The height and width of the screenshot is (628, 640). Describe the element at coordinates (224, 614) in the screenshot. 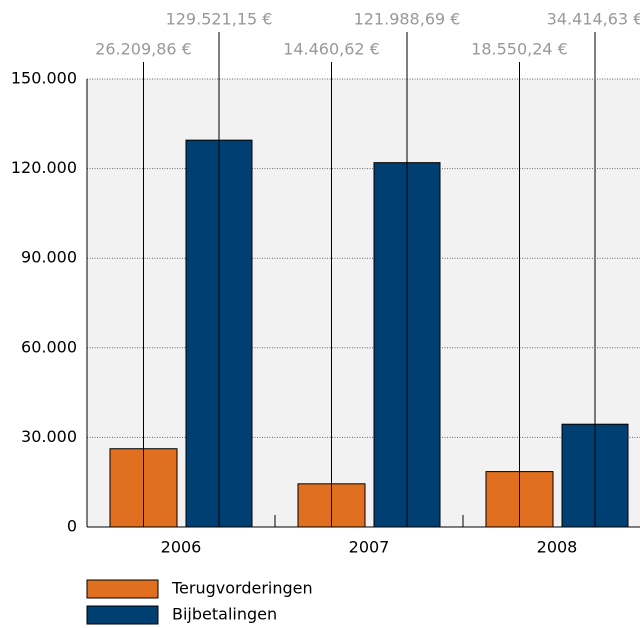

I see `legend-label: Bijbetalingen` at that location.